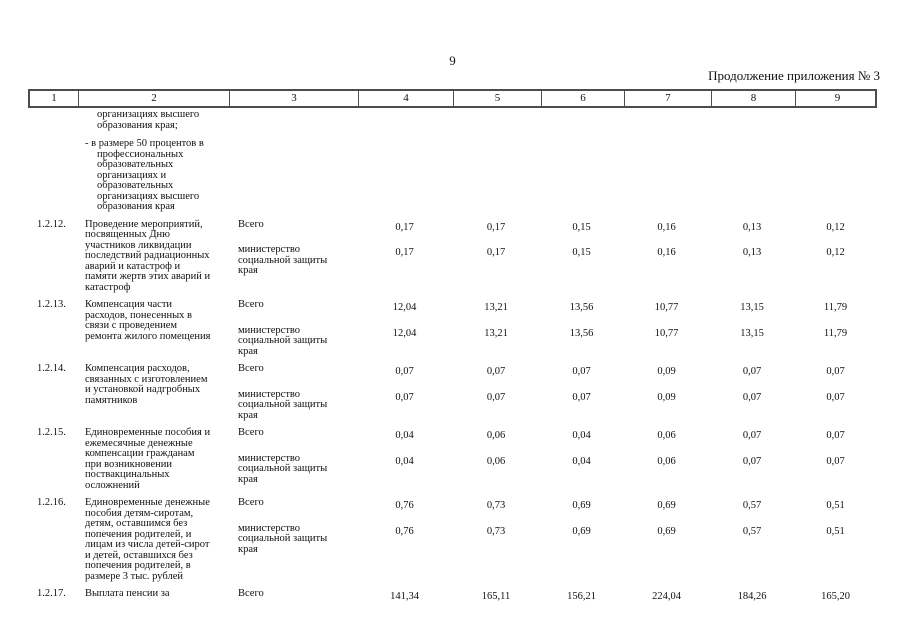 This screenshot has width=905, height=640. Describe the element at coordinates (837, 98) in the screenshot. I see `column-header-9: 9` at that location.